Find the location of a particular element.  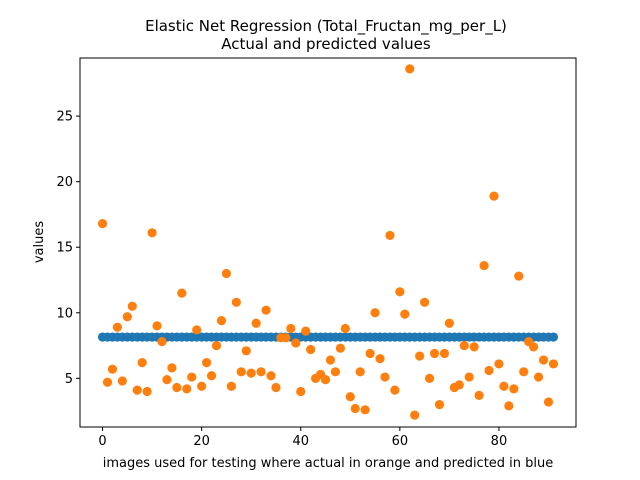

y-tick-label-20: 20 is located at coordinates (64, 182).